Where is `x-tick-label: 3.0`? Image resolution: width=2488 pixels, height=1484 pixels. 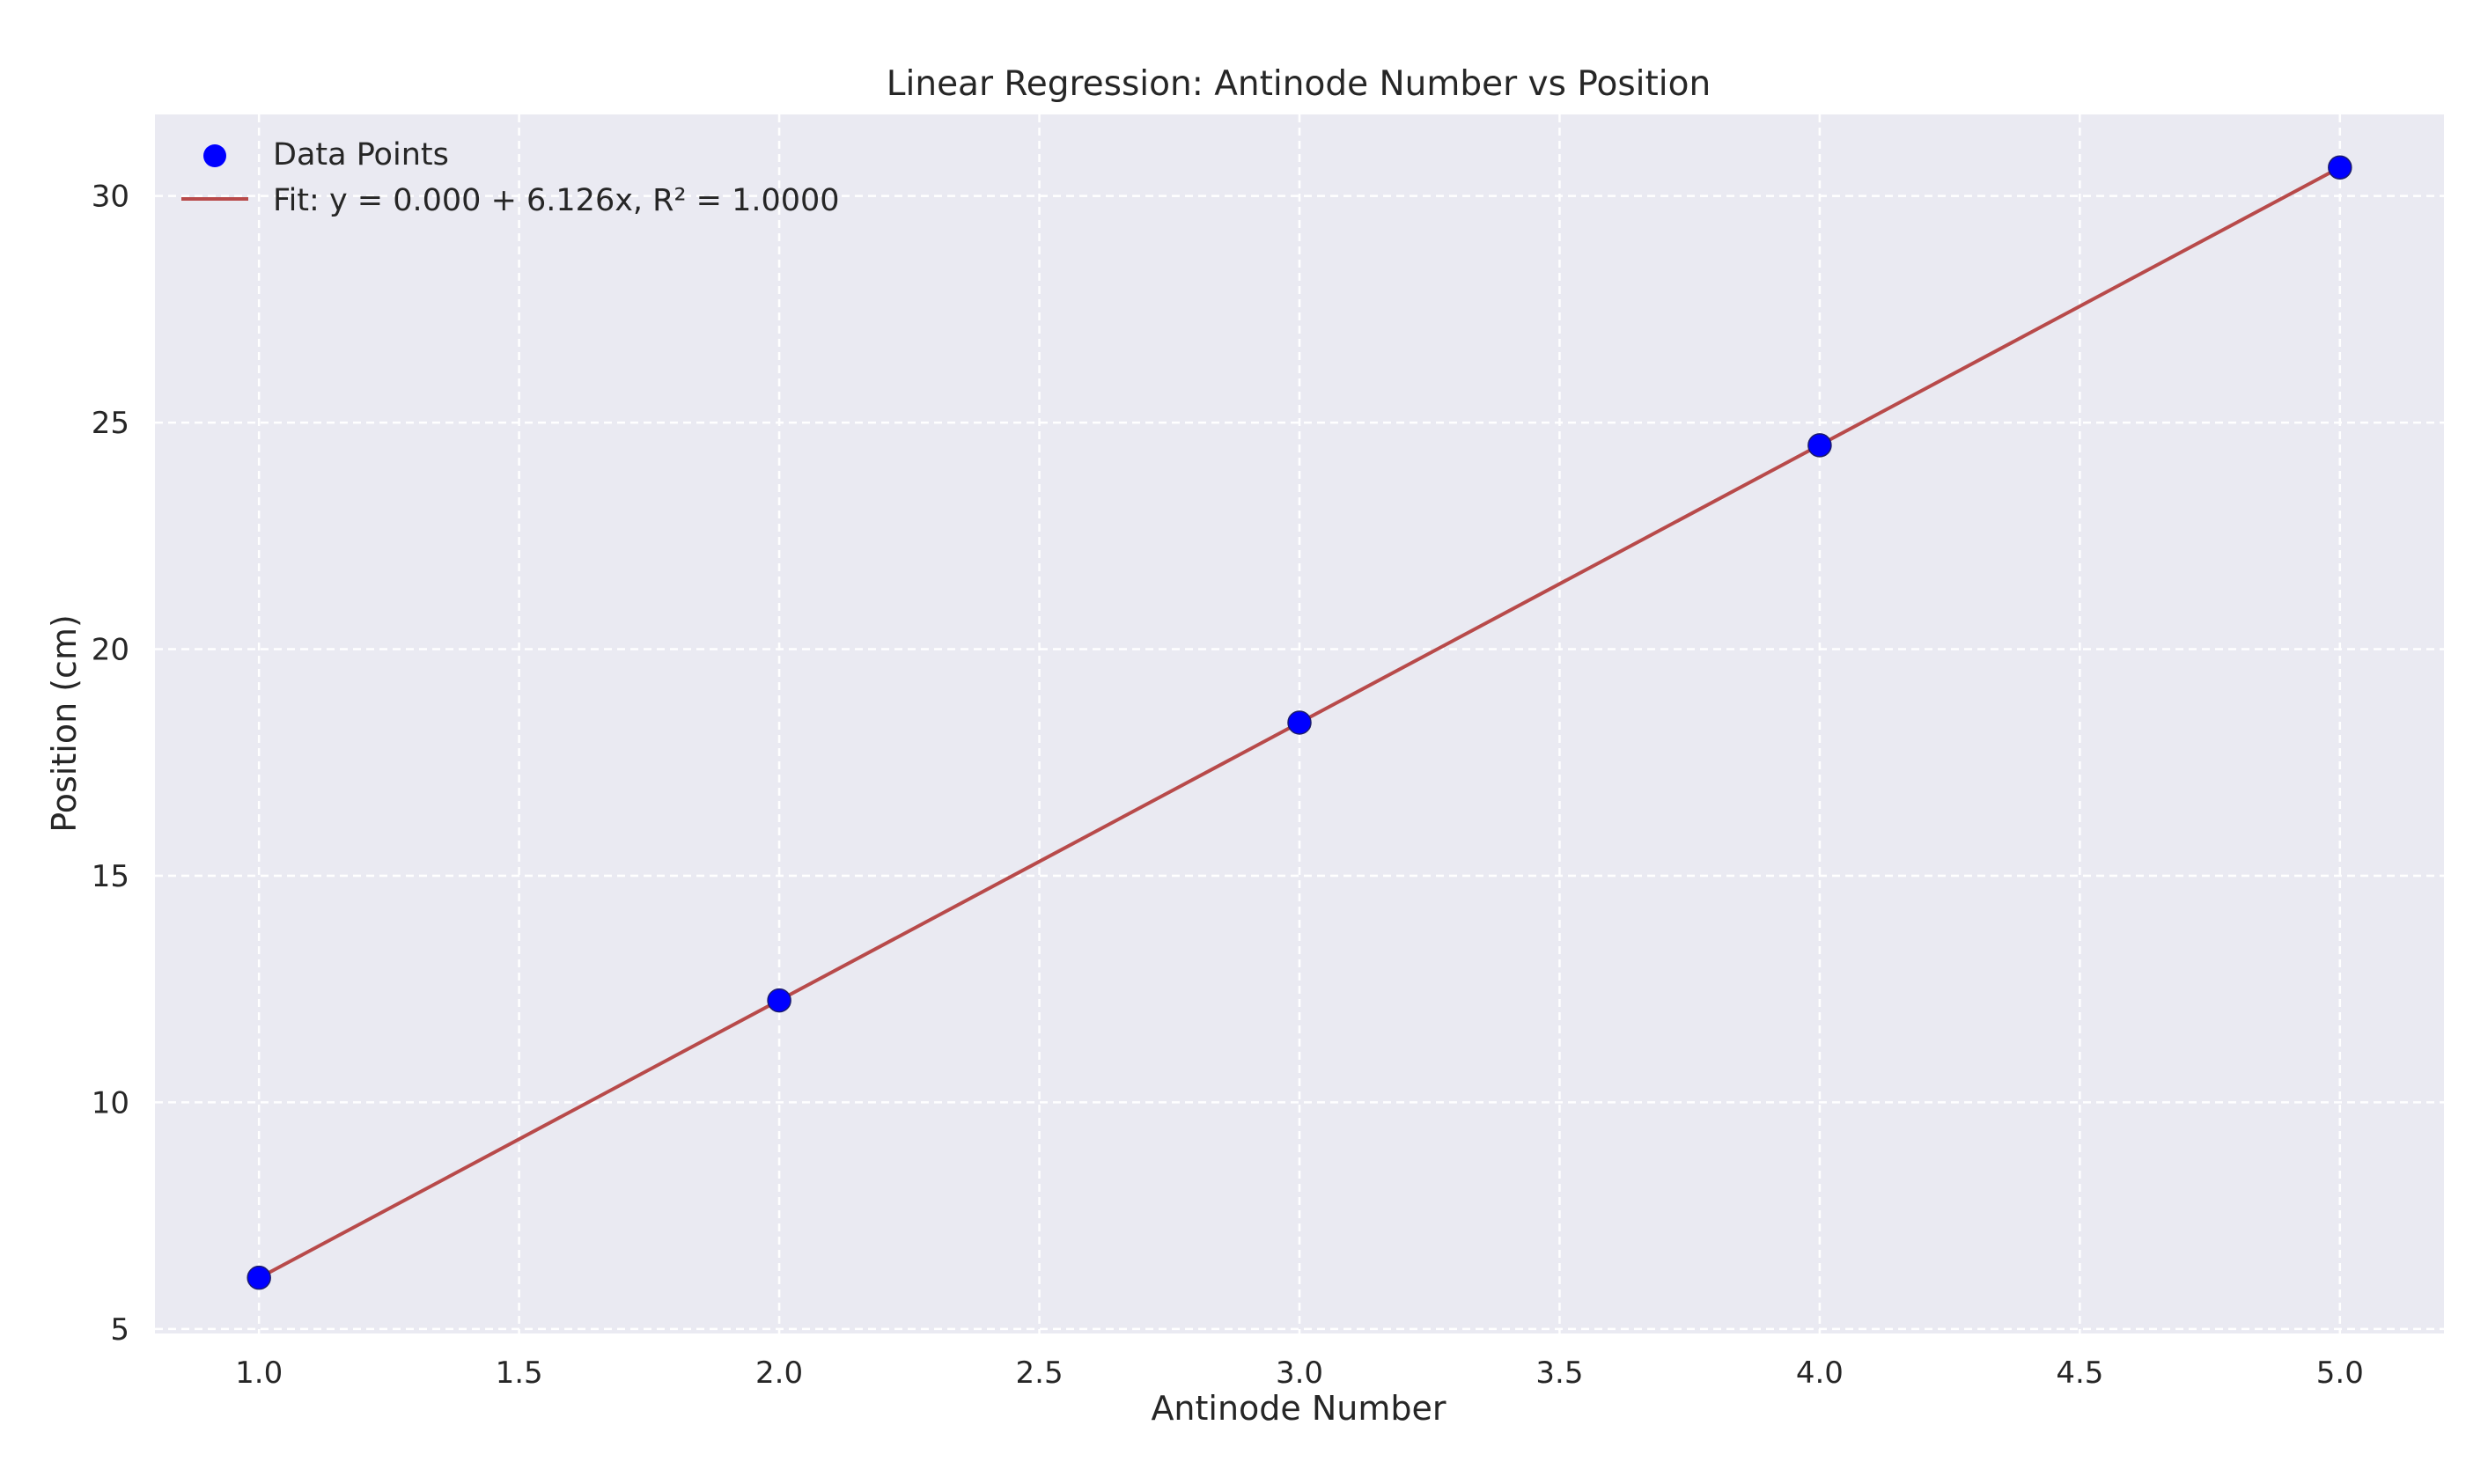 x-tick-label: 3.0 is located at coordinates (1299, 1373).